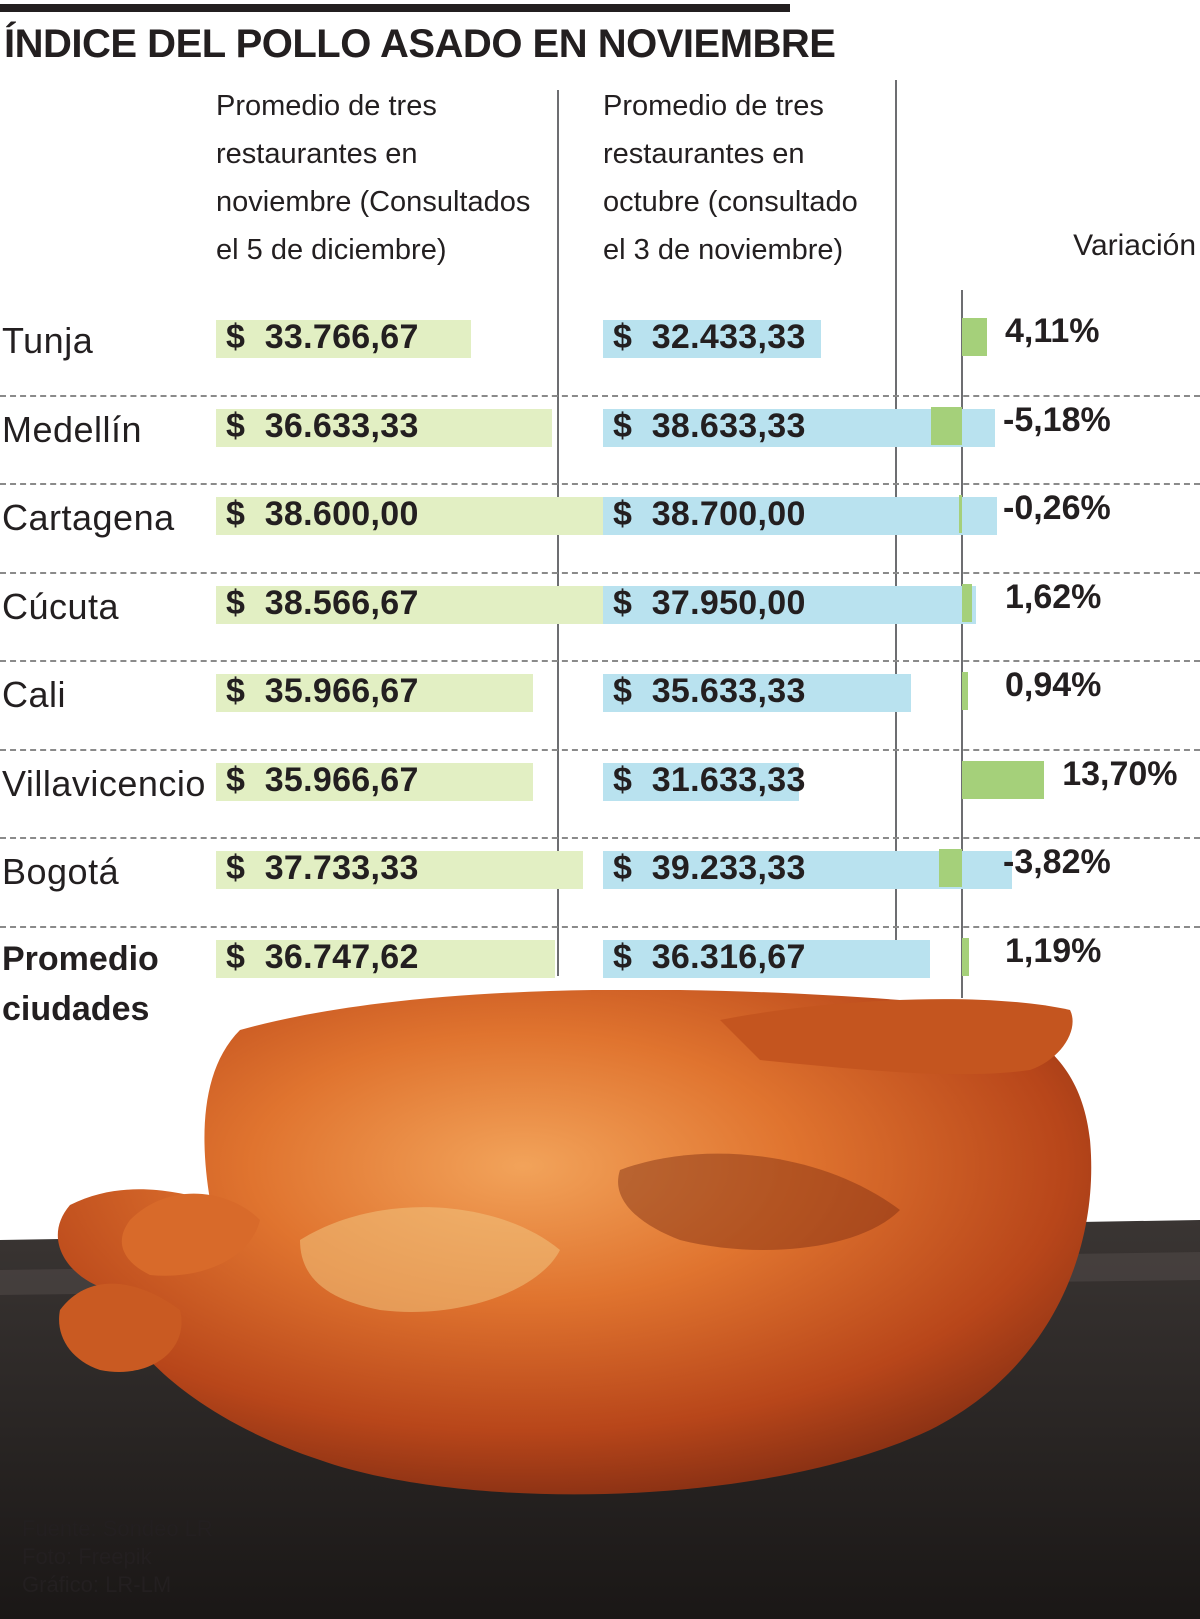 This screenshot has height=1619, width=1200. I want to click on city-label: Medellín, so click(72, 429).